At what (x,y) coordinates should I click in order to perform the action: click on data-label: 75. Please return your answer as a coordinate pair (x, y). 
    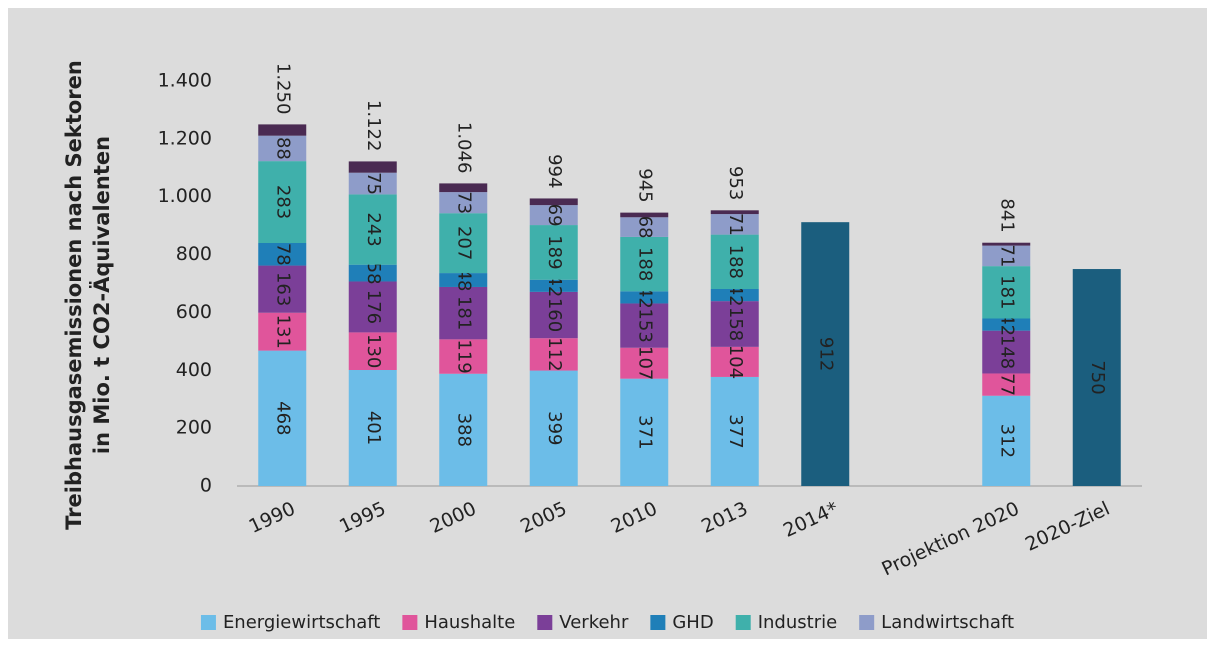
    Looking at the image, I should click on (373, 183).